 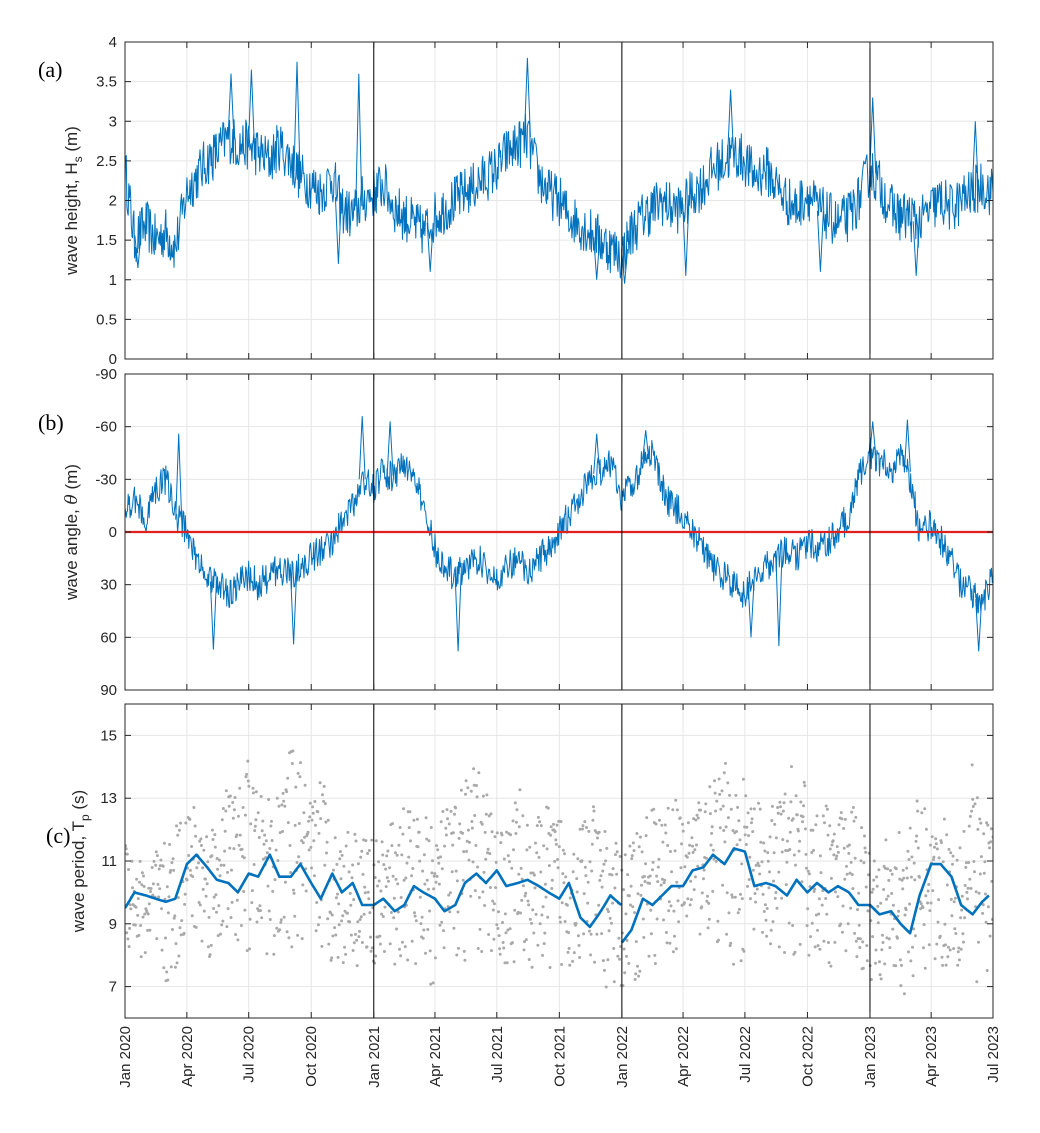 What do you see at coordinates (975, 156) in the screenshot?
I see `extreme-event` at bounding box center [975, 156].